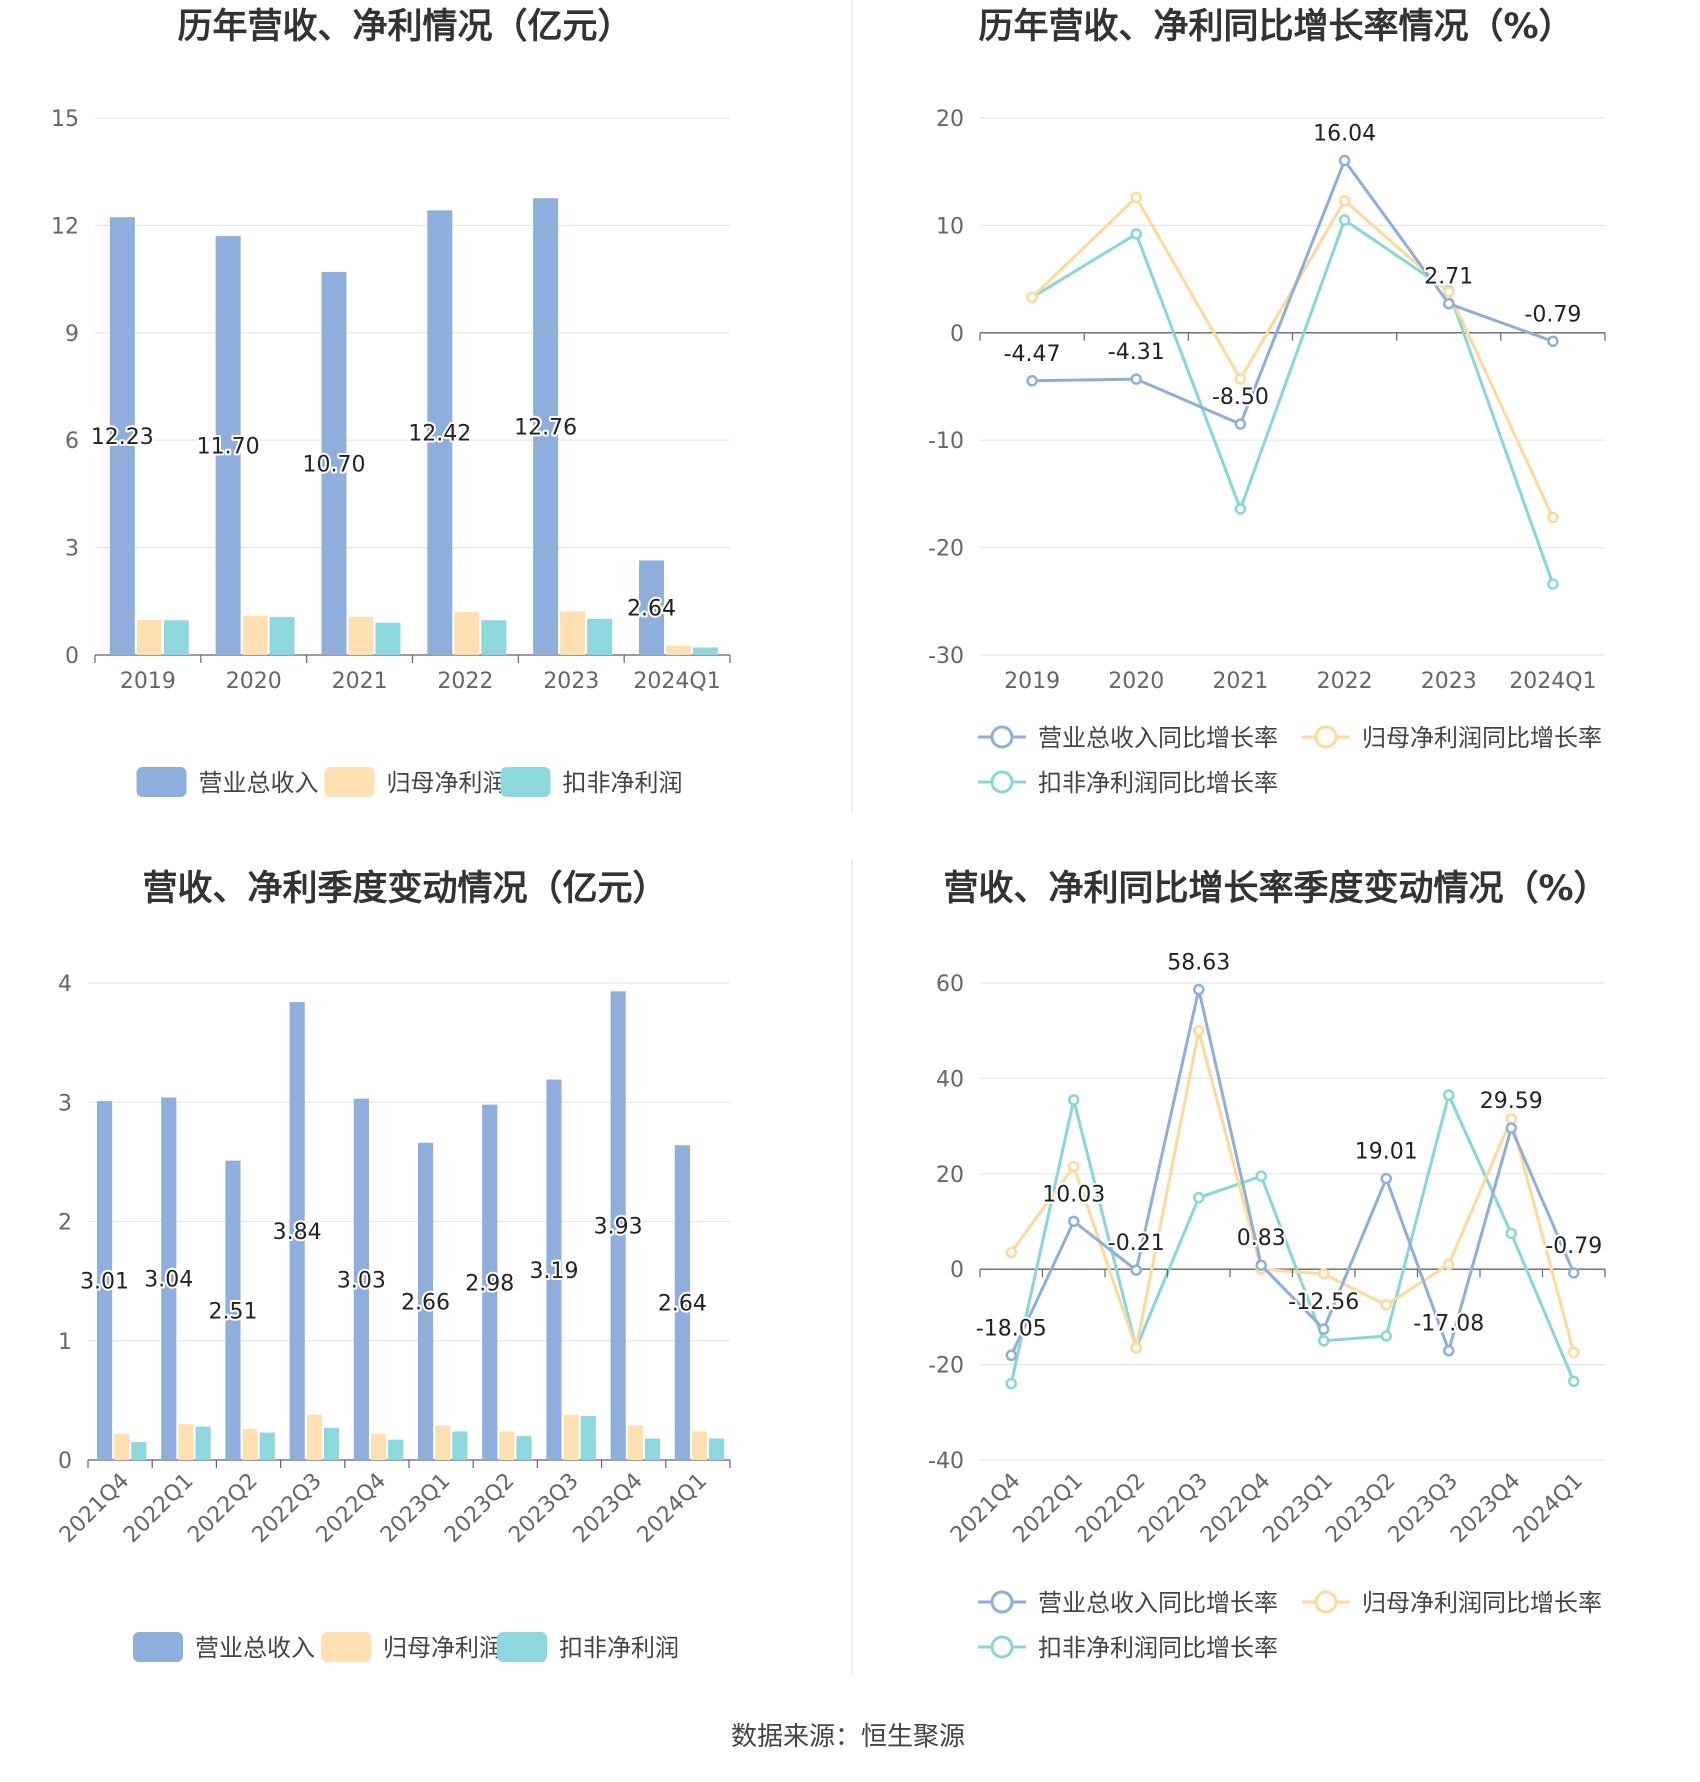 This screenshot has height=1782, width=1700. I want to click on legend-marker, so click(1002, 737).